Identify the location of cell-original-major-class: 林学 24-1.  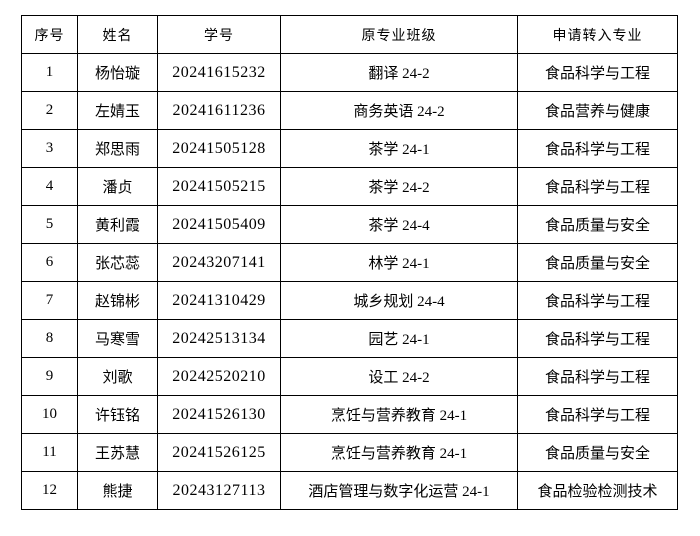
(399, 262).